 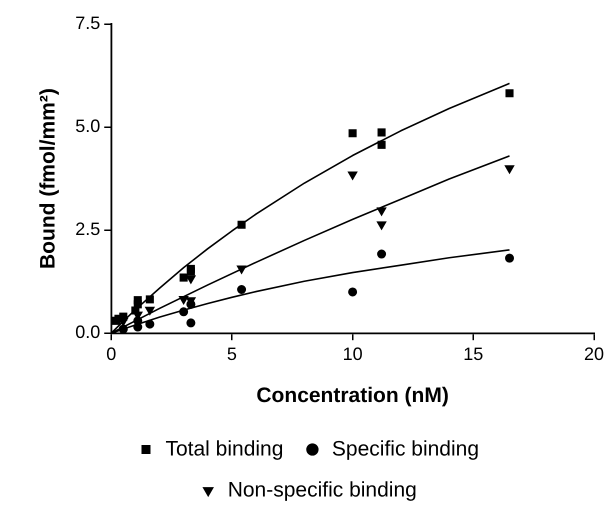 What do you see at coordinates (87, 332) in the screenshot?
I see `y-tick-label: 0.0` at bounding box center [87, 332].